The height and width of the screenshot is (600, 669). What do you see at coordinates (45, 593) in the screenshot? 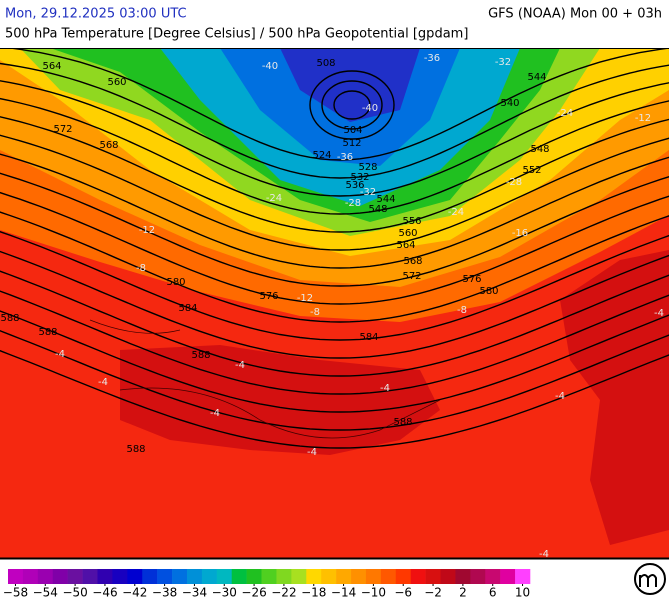
I see `legend-tick-label: −54` at bounding box center [45, 593].